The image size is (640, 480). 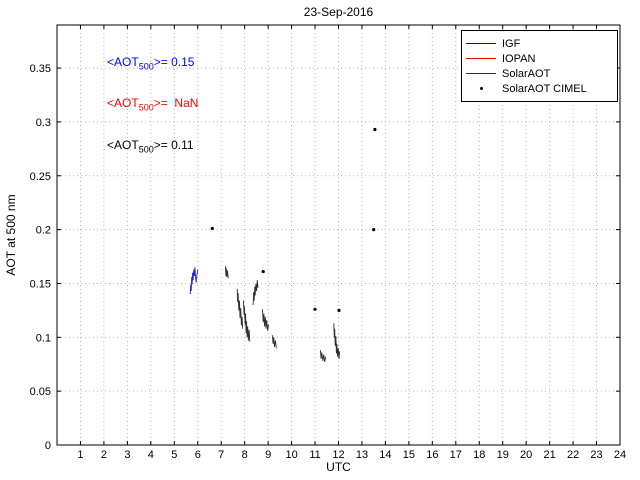 What do you see at coordinates (291, 455) in the screenshot?
I see `x-tick-label: 10` at bounding box center [291, 455].